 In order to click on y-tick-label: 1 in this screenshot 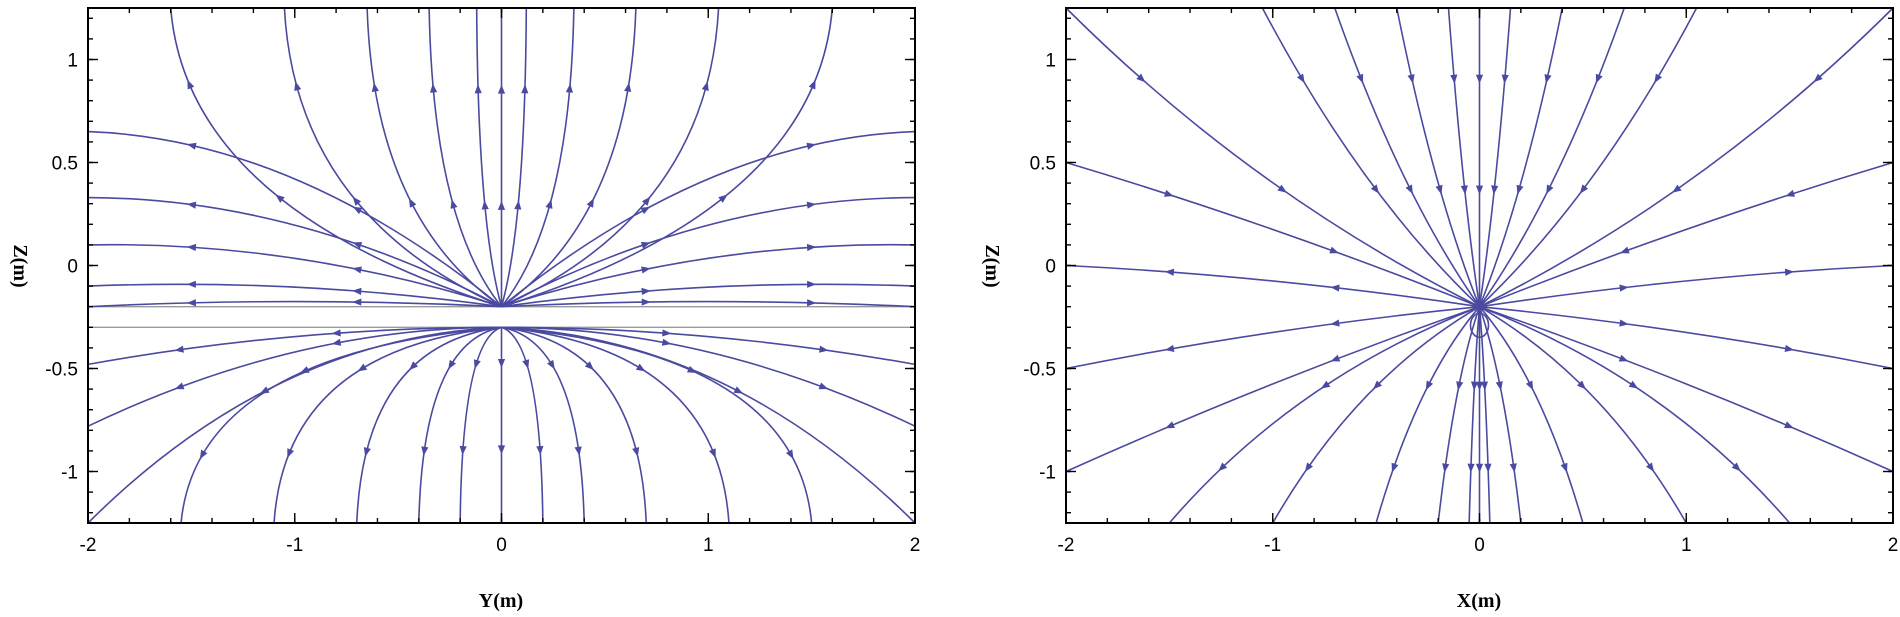, I will do `click(1050, 61)`.